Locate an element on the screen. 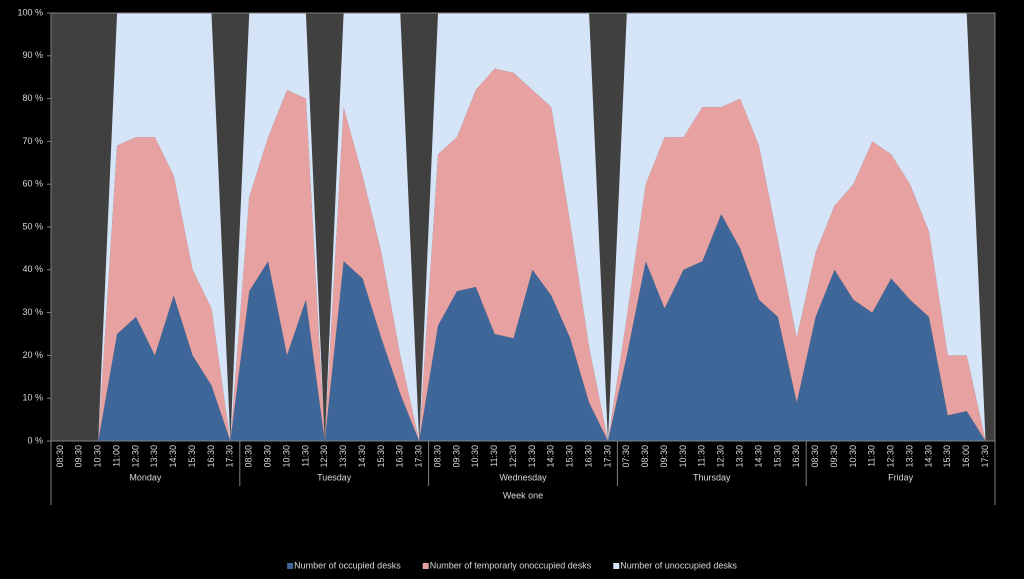 This screenshot has height=579, width=1024. group-label: Tuesday is located at coordinates (334, 477).